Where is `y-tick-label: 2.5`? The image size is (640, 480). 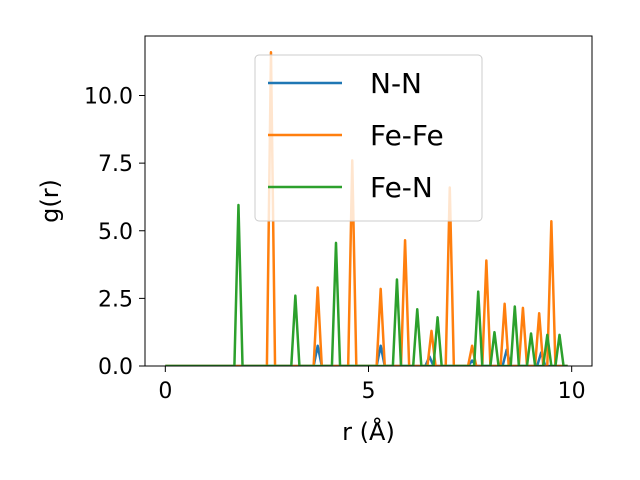
y-tick-label: 2.5 is located at coordinates (115, 299).